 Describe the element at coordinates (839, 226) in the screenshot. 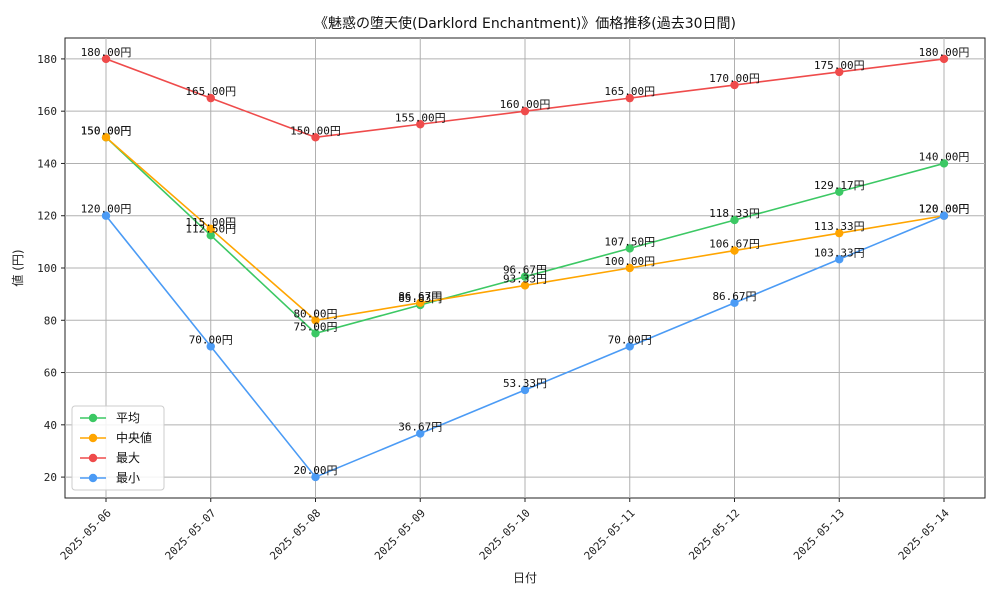

I see `data-label: 113.33円` at that location.